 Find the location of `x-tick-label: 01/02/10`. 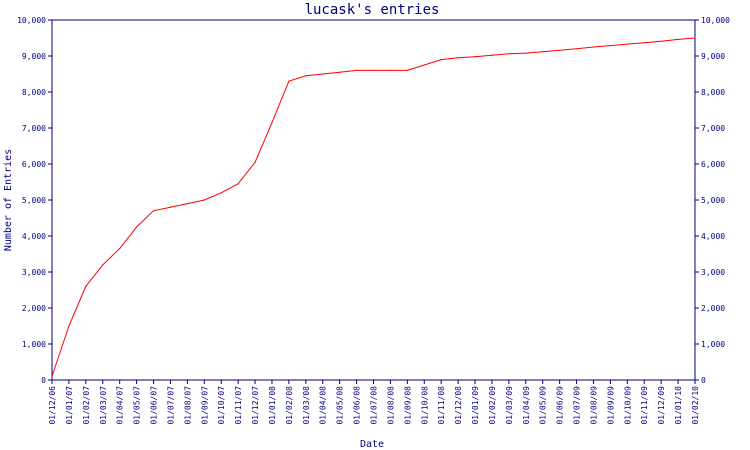

x-tick-label: 01/02/10 is located at coordinates (695, 405).